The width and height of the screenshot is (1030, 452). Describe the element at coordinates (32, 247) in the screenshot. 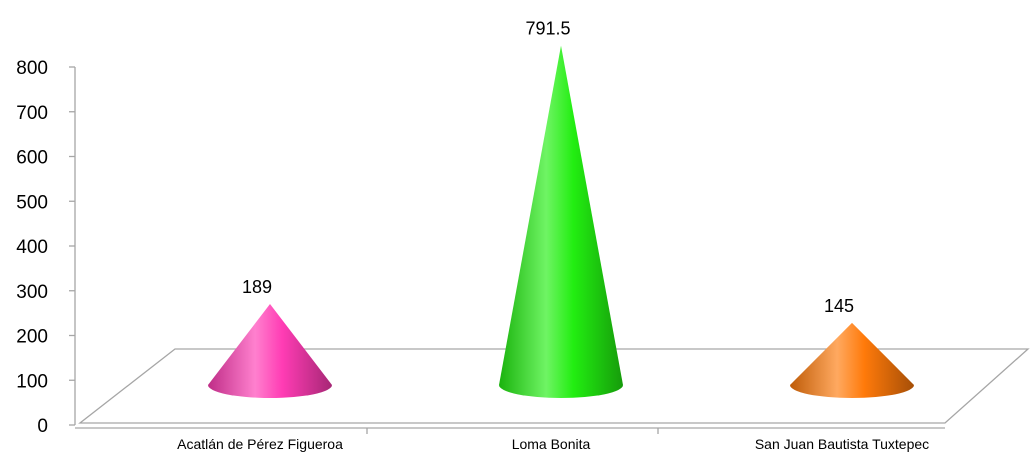

I see `y-tick-label: 400` at that location.